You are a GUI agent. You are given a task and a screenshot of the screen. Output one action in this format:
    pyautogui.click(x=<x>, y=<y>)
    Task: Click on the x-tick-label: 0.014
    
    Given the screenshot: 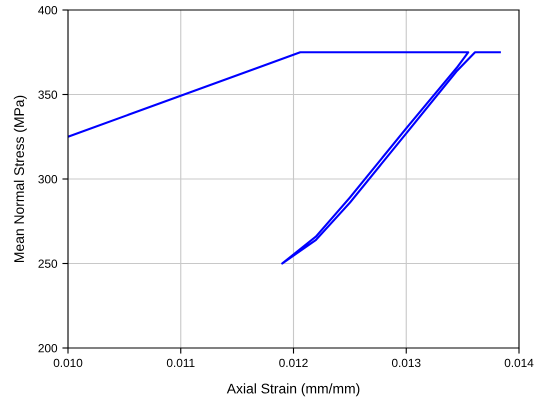 What is the action you would take?
    pyautogui.click(x=519, y=363)
    